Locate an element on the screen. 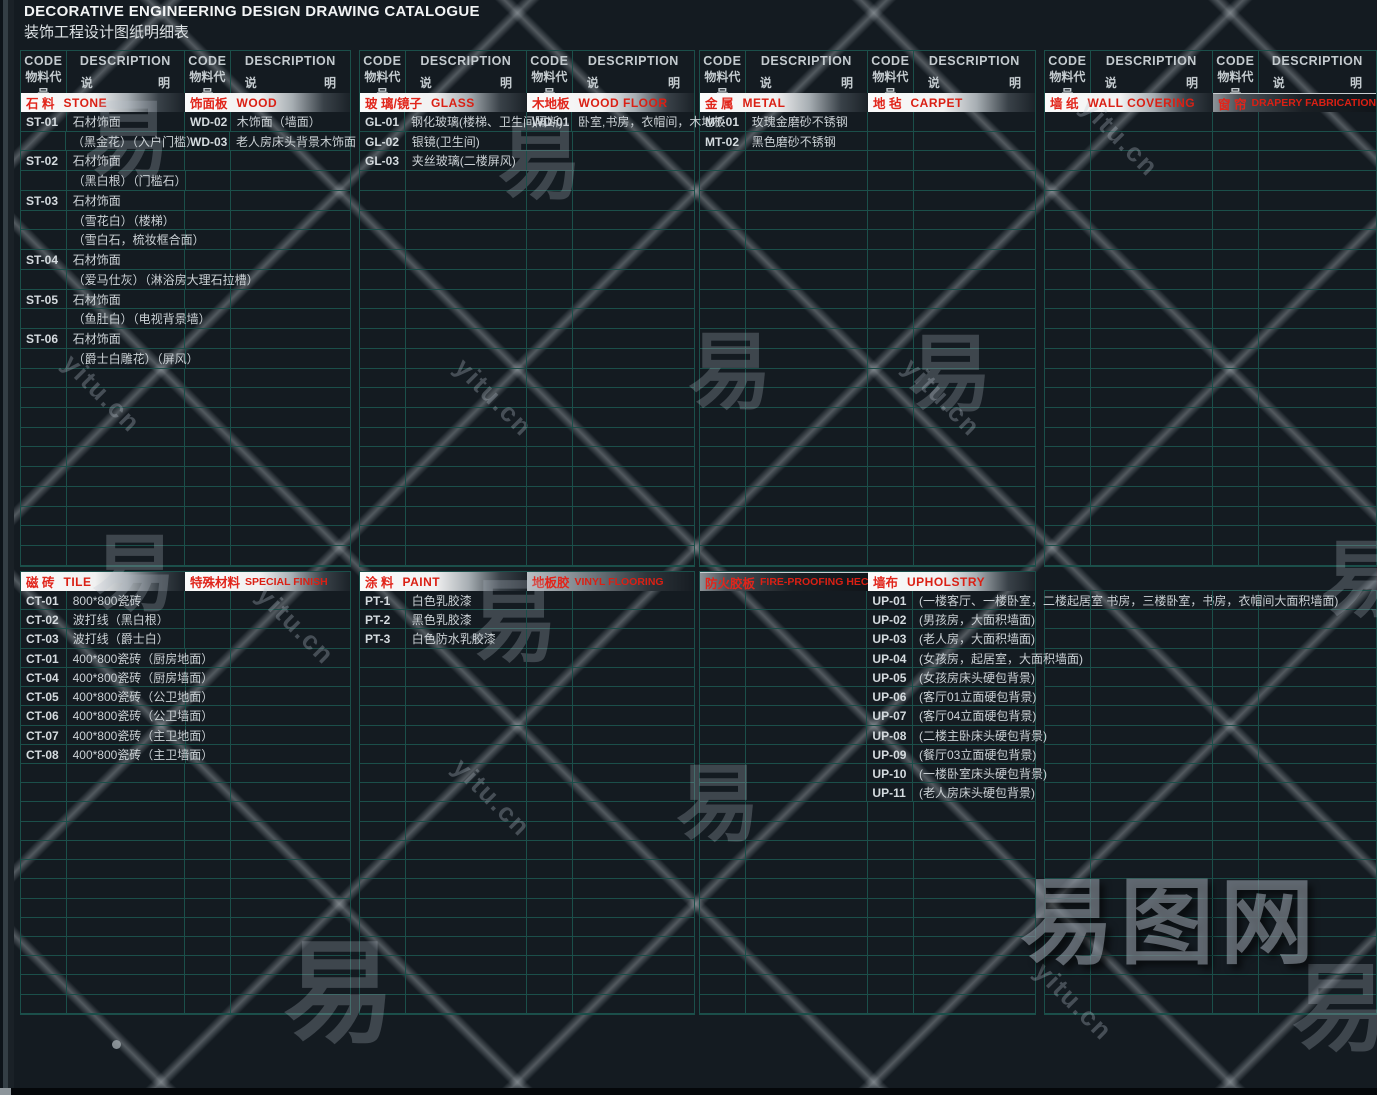  description-label-cn: 说明 is located at coordinates (1317, 82).